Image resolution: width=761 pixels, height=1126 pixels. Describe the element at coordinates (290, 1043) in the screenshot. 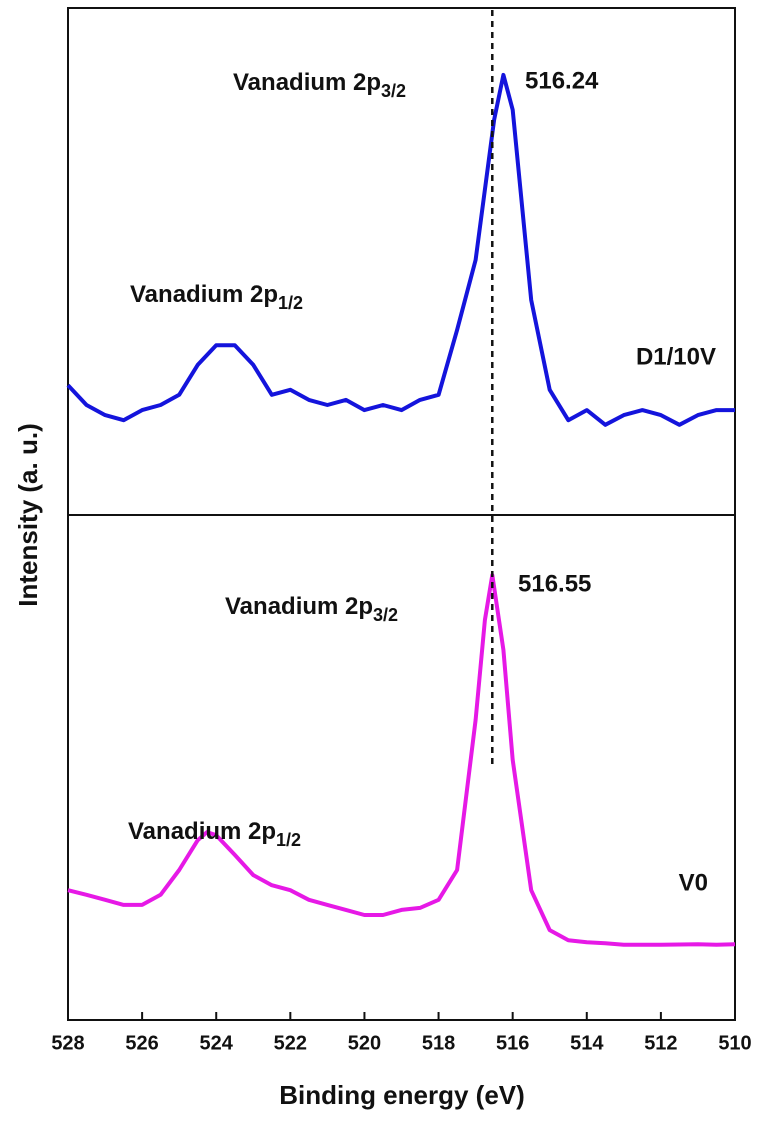

I see `x-tick-label: 522` at that location.